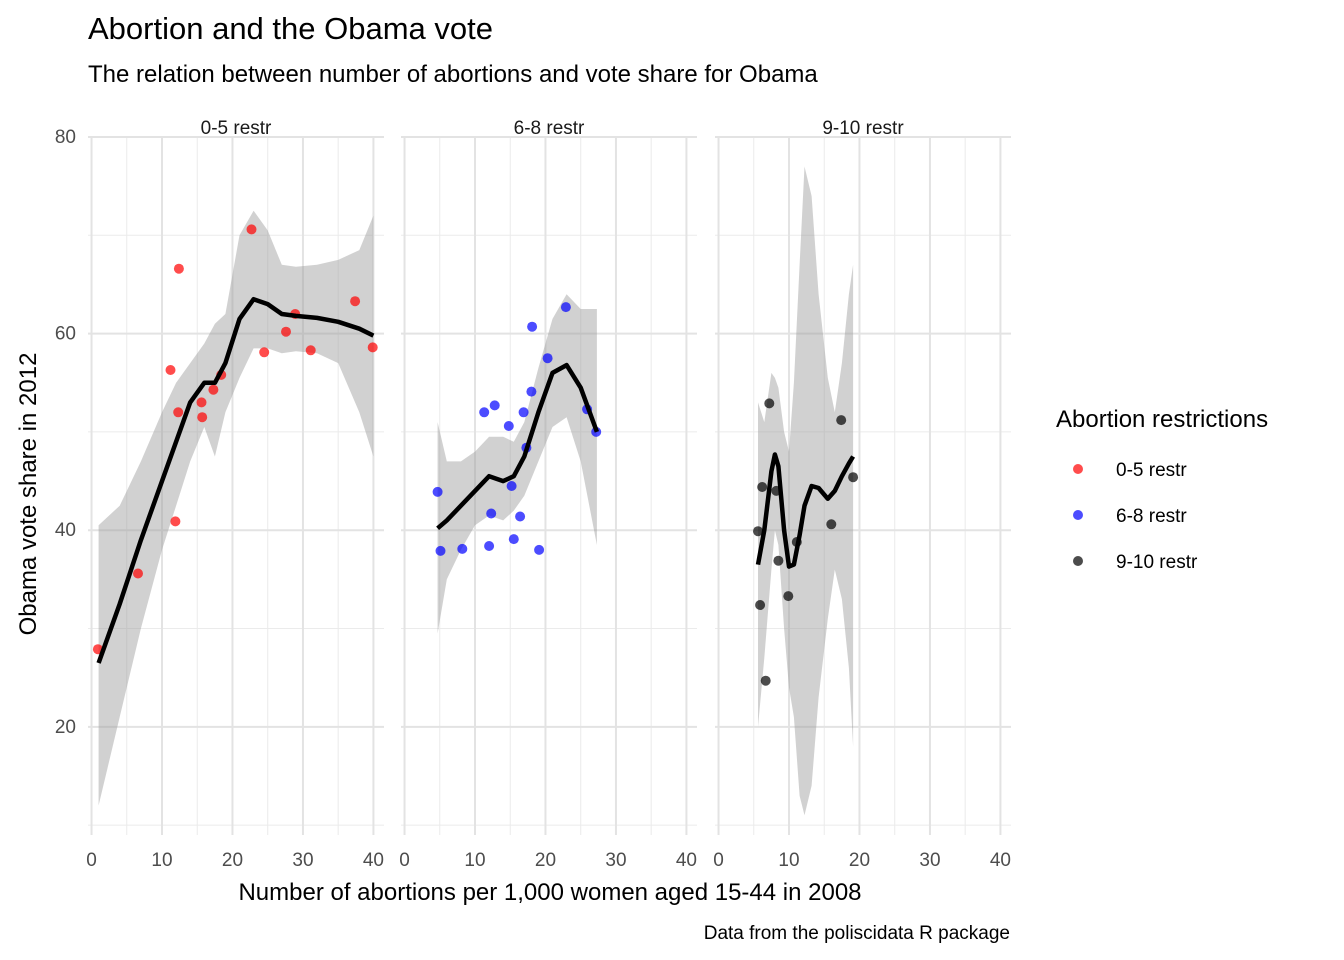  Describe the element at coordinates (290, 28) in the screenshot. I see `chart-title: Abortion and the Obama vote` at that location.